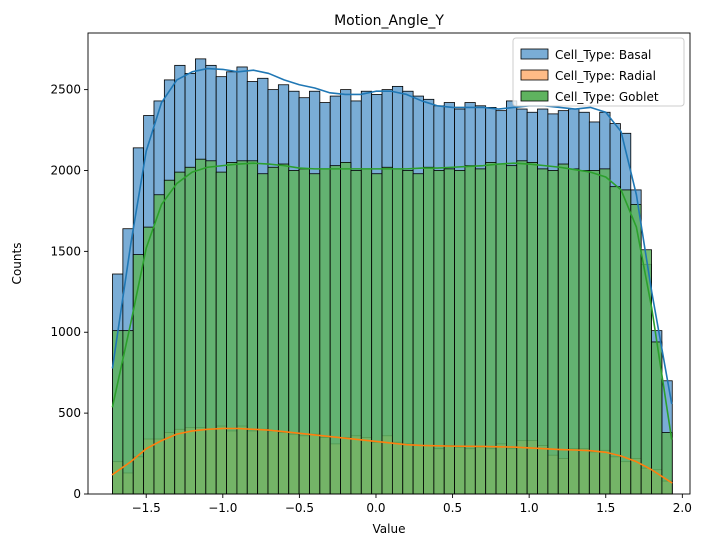  I want to click on x-axis-ticks: −1.5 −1.0 −0.5 0.0 0.5 1.0 1.5 2.0, so click(412, 504).